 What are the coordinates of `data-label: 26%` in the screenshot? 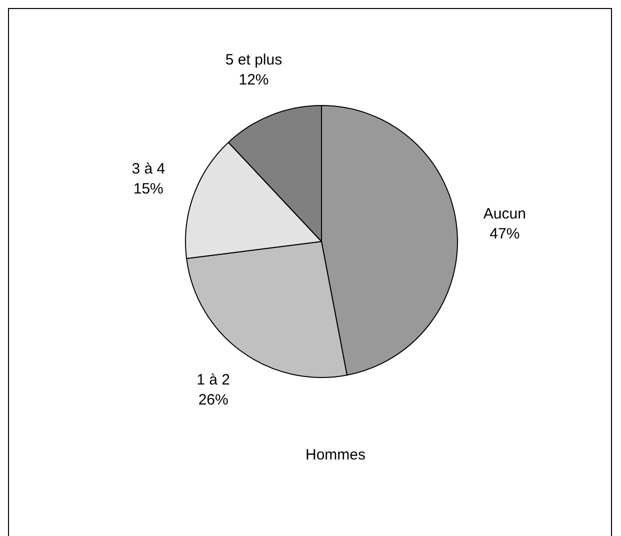 It's located at (213, 400).